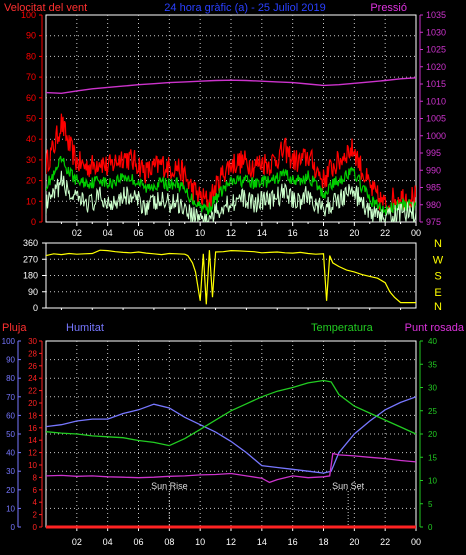 The width and height of the screenshot is (466, 555). What do you see at coordinates (30, 276) in the screenshot?
I see `y-direction-tick-label: 180` at bounding box center [30, 276].